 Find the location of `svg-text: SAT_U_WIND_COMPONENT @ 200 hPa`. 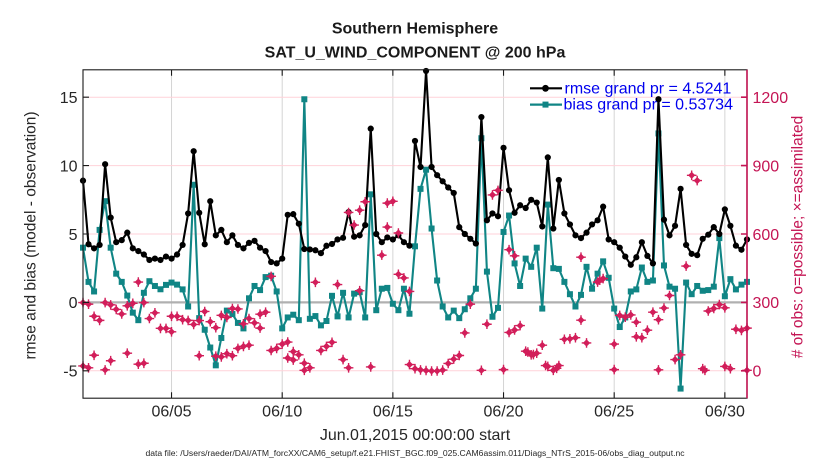

svg-text: SAT_U_WIND_COMPONENT @ 200 hPa is located at coordinates (415, 53).